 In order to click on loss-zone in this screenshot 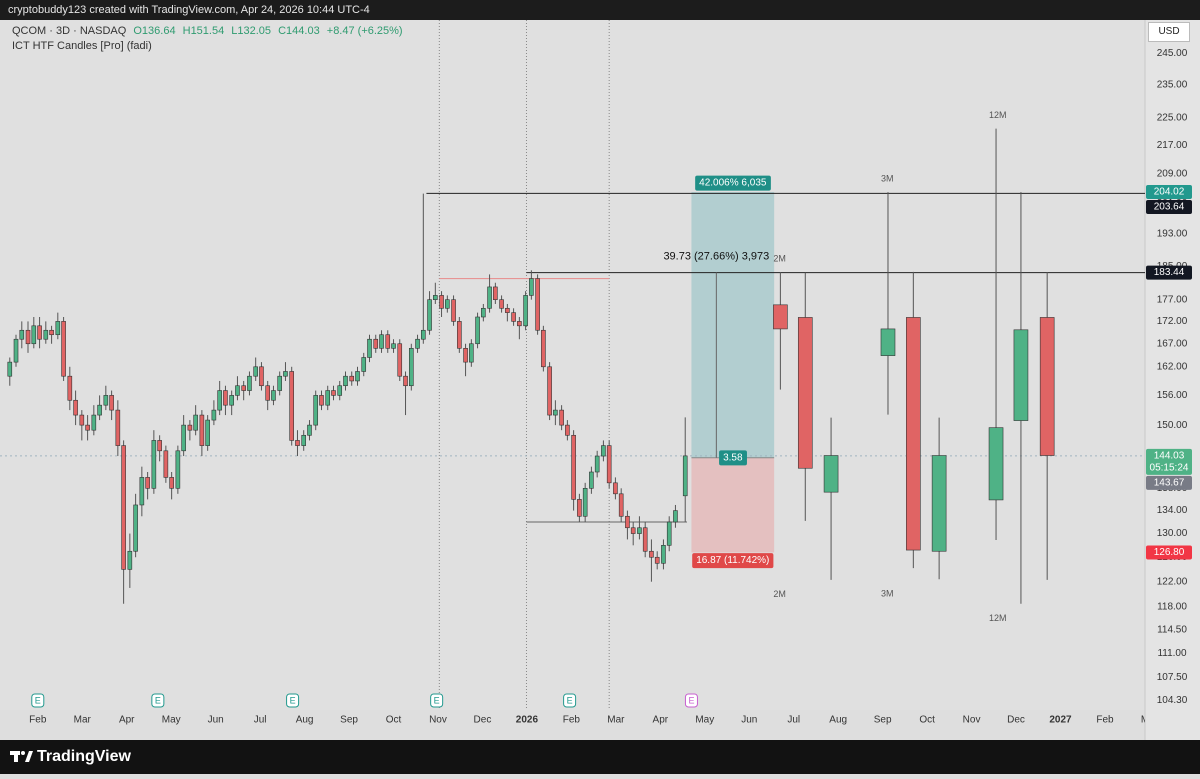, I will do `click(733, 505)`.